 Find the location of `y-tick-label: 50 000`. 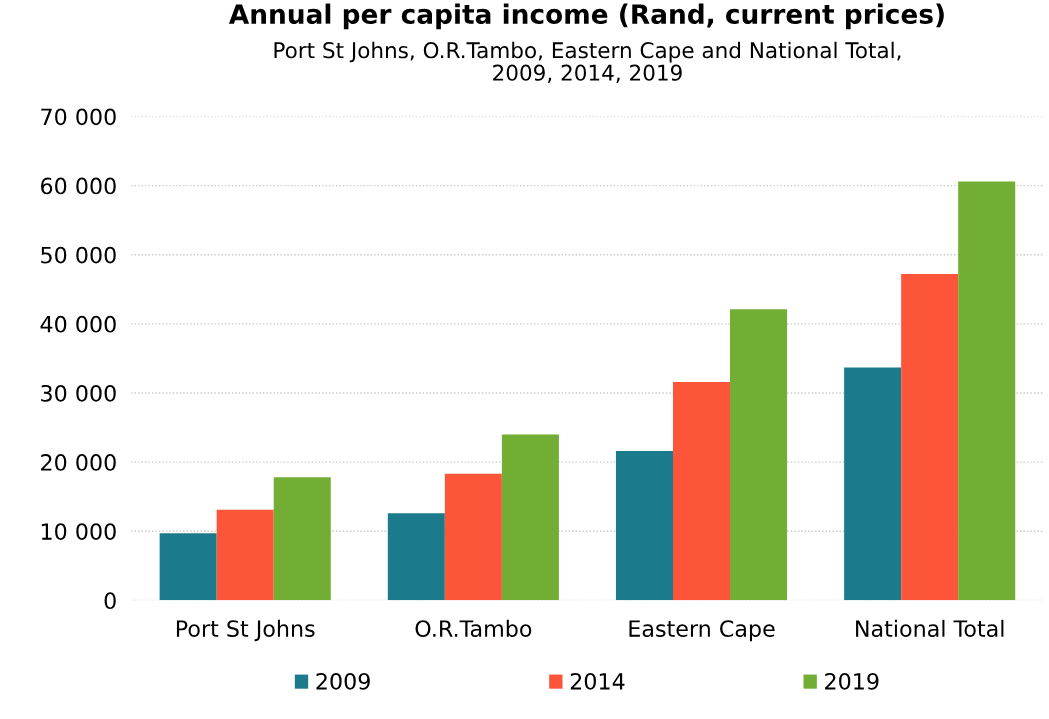

y-tick-label: 50 000 is located at coordinates (78, 255).